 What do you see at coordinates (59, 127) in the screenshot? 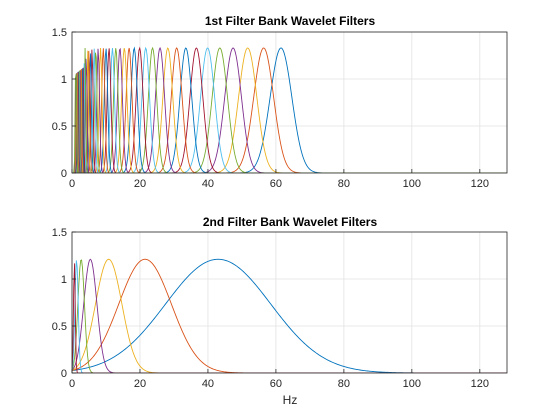
I see `subplot-1-ytick-label: 0.5` at bounding box center [59, 127].